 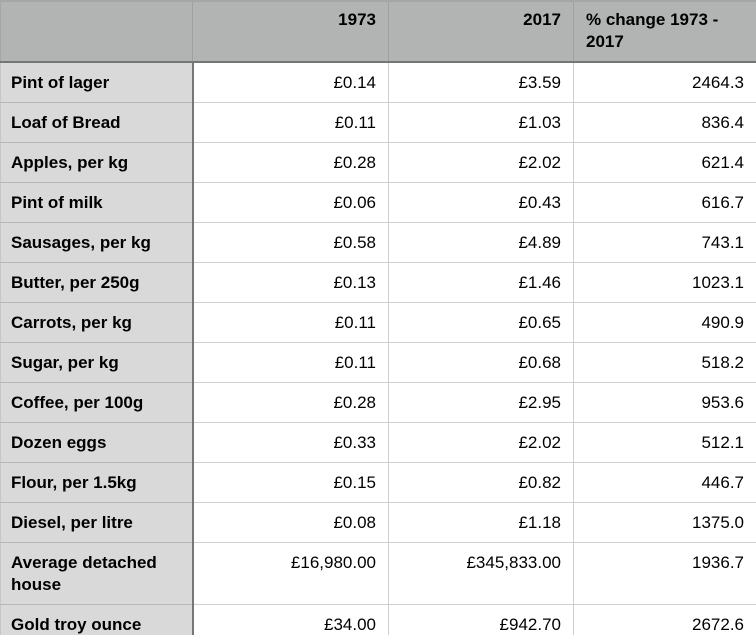 I want to click on table-row: Carrots, per kg £0.11 £0.65 490.9, so click(x=378, y=322).